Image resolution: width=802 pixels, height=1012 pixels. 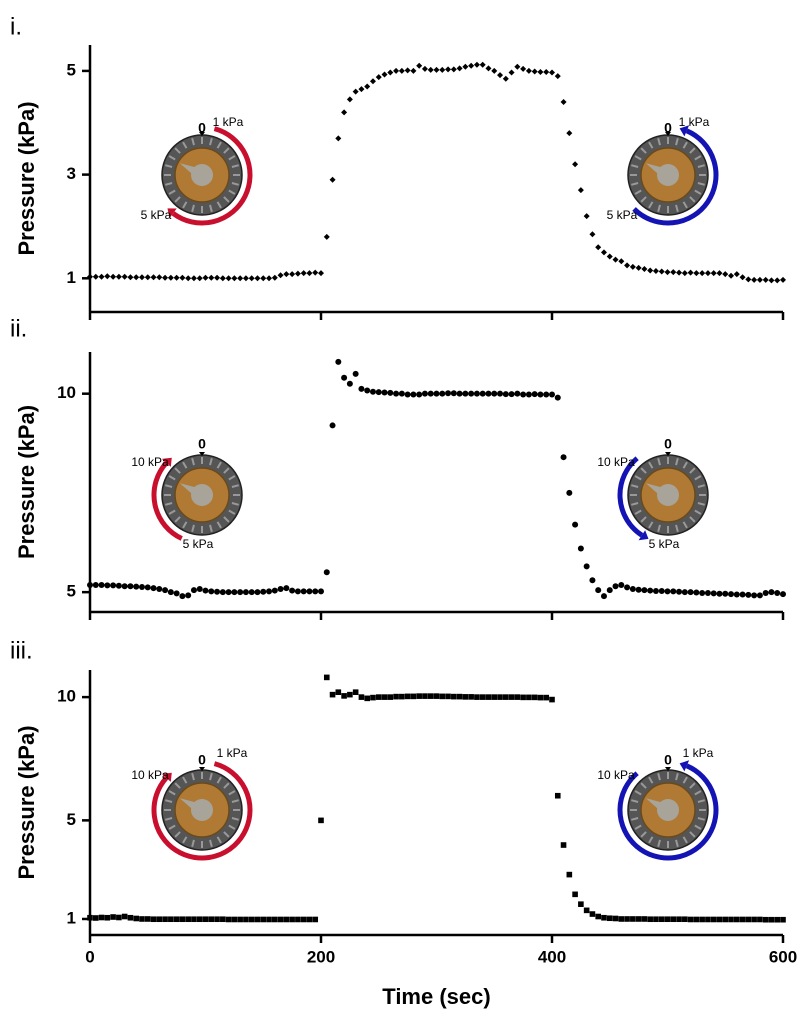 I want to click on y-tick-label: 5, so click(x=71, y=591).